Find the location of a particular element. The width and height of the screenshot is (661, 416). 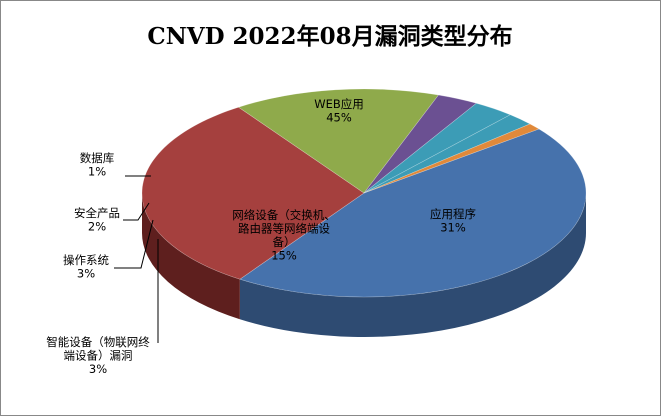

slice-label-iot: 智能设备（物联网终端设备）漏洞 3% is located at coordinates (98, 355).